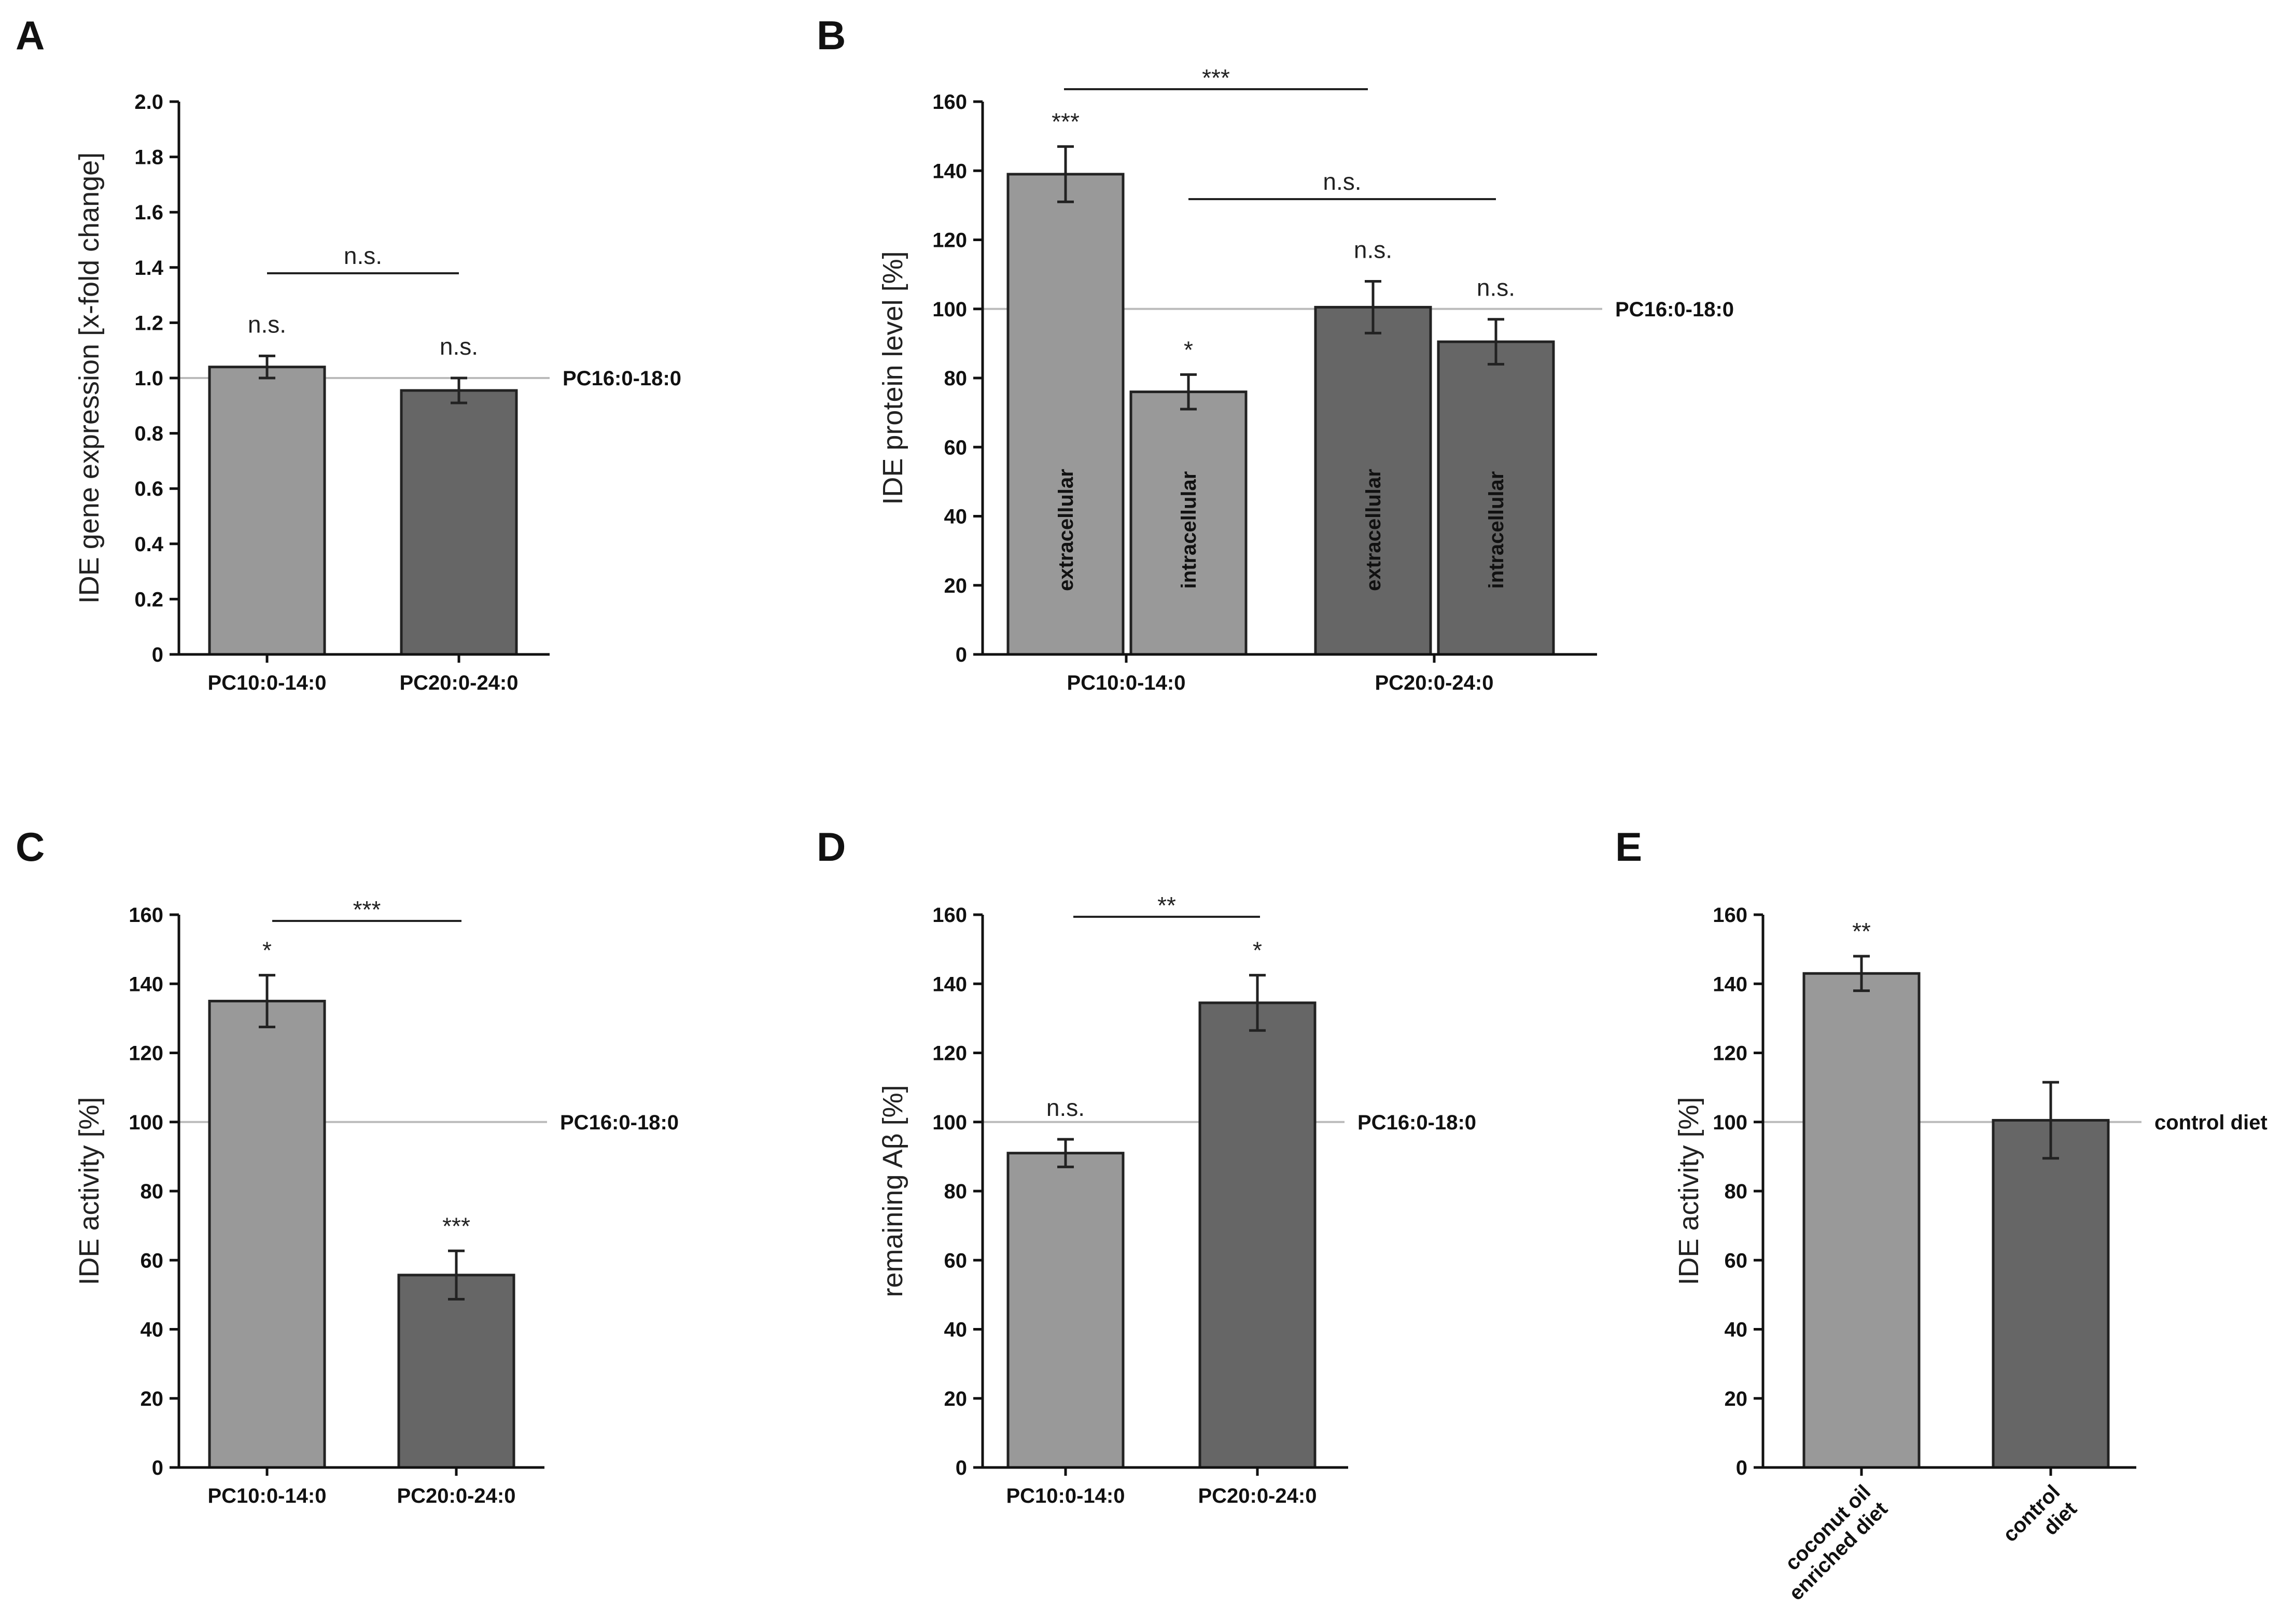  What do you see at coordinates (89, 378) in the screenshot?
I see `y-axis-label: IDE gene expression [x-fold change]` at bounding box center [89, 378].